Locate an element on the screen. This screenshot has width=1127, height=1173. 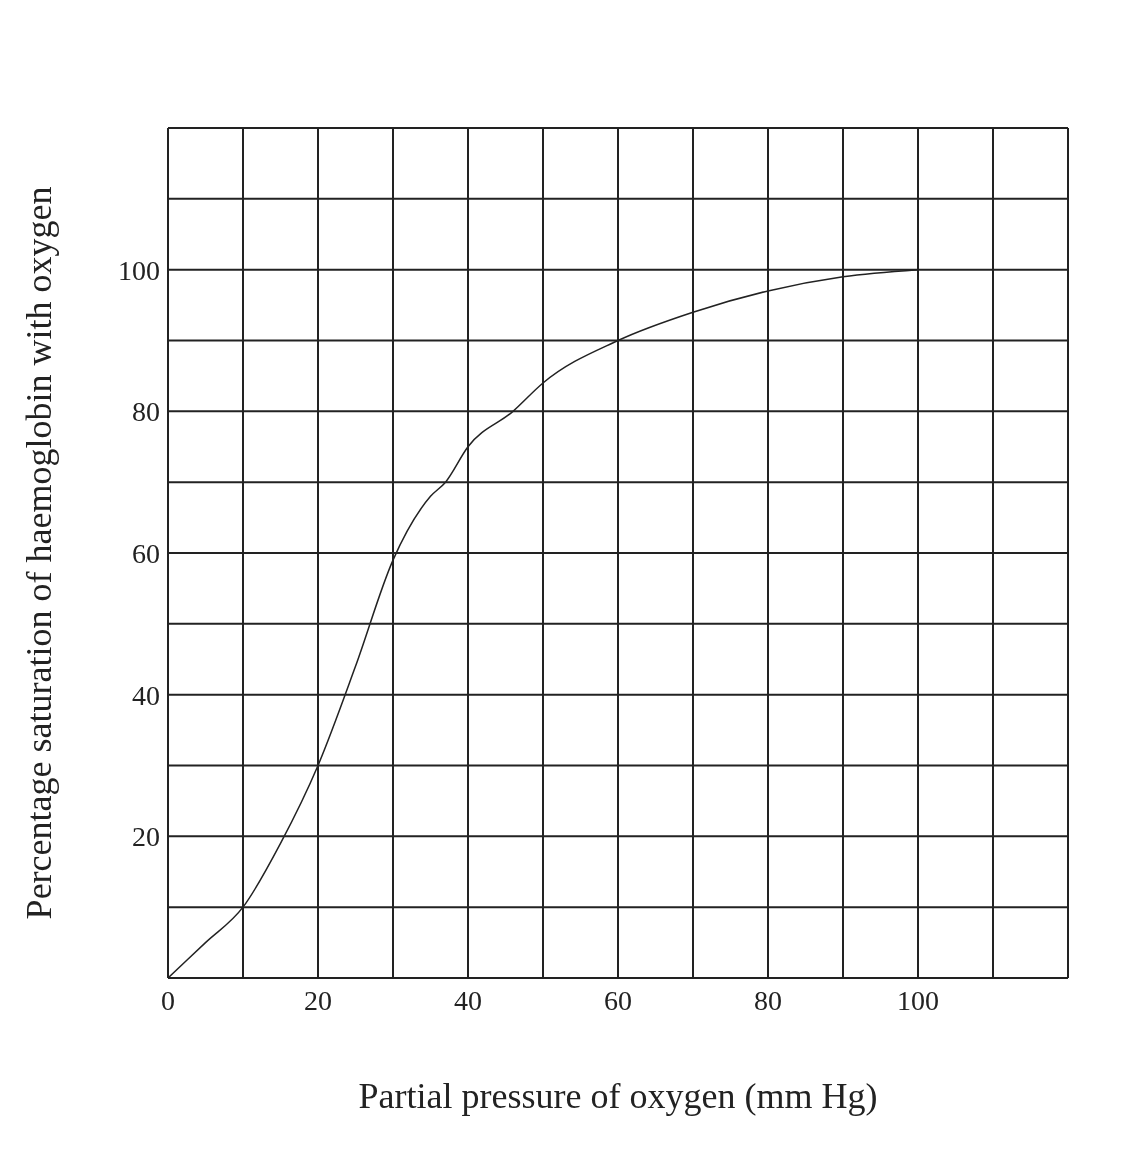
y-tick-label: 80 is located at coordinates (146, 412).